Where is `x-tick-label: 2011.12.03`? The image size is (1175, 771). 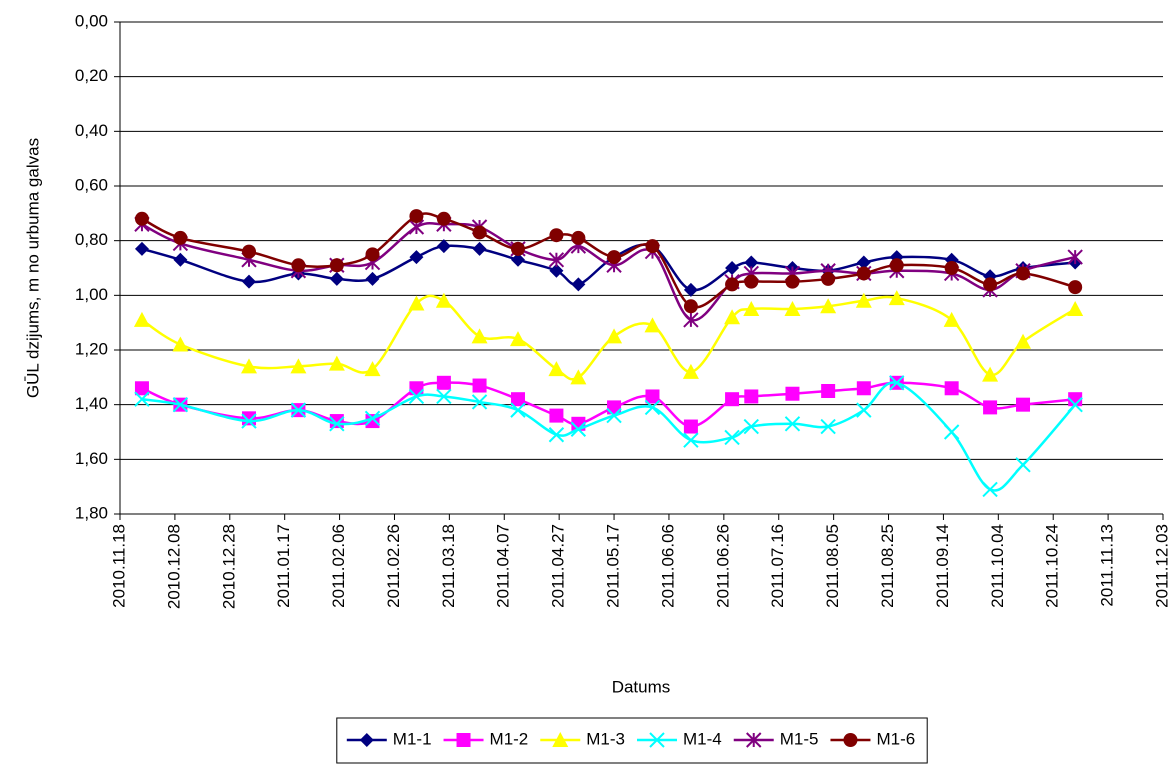
x-tick-label: 2011.12.03 is located at coordinates (1161, 566).